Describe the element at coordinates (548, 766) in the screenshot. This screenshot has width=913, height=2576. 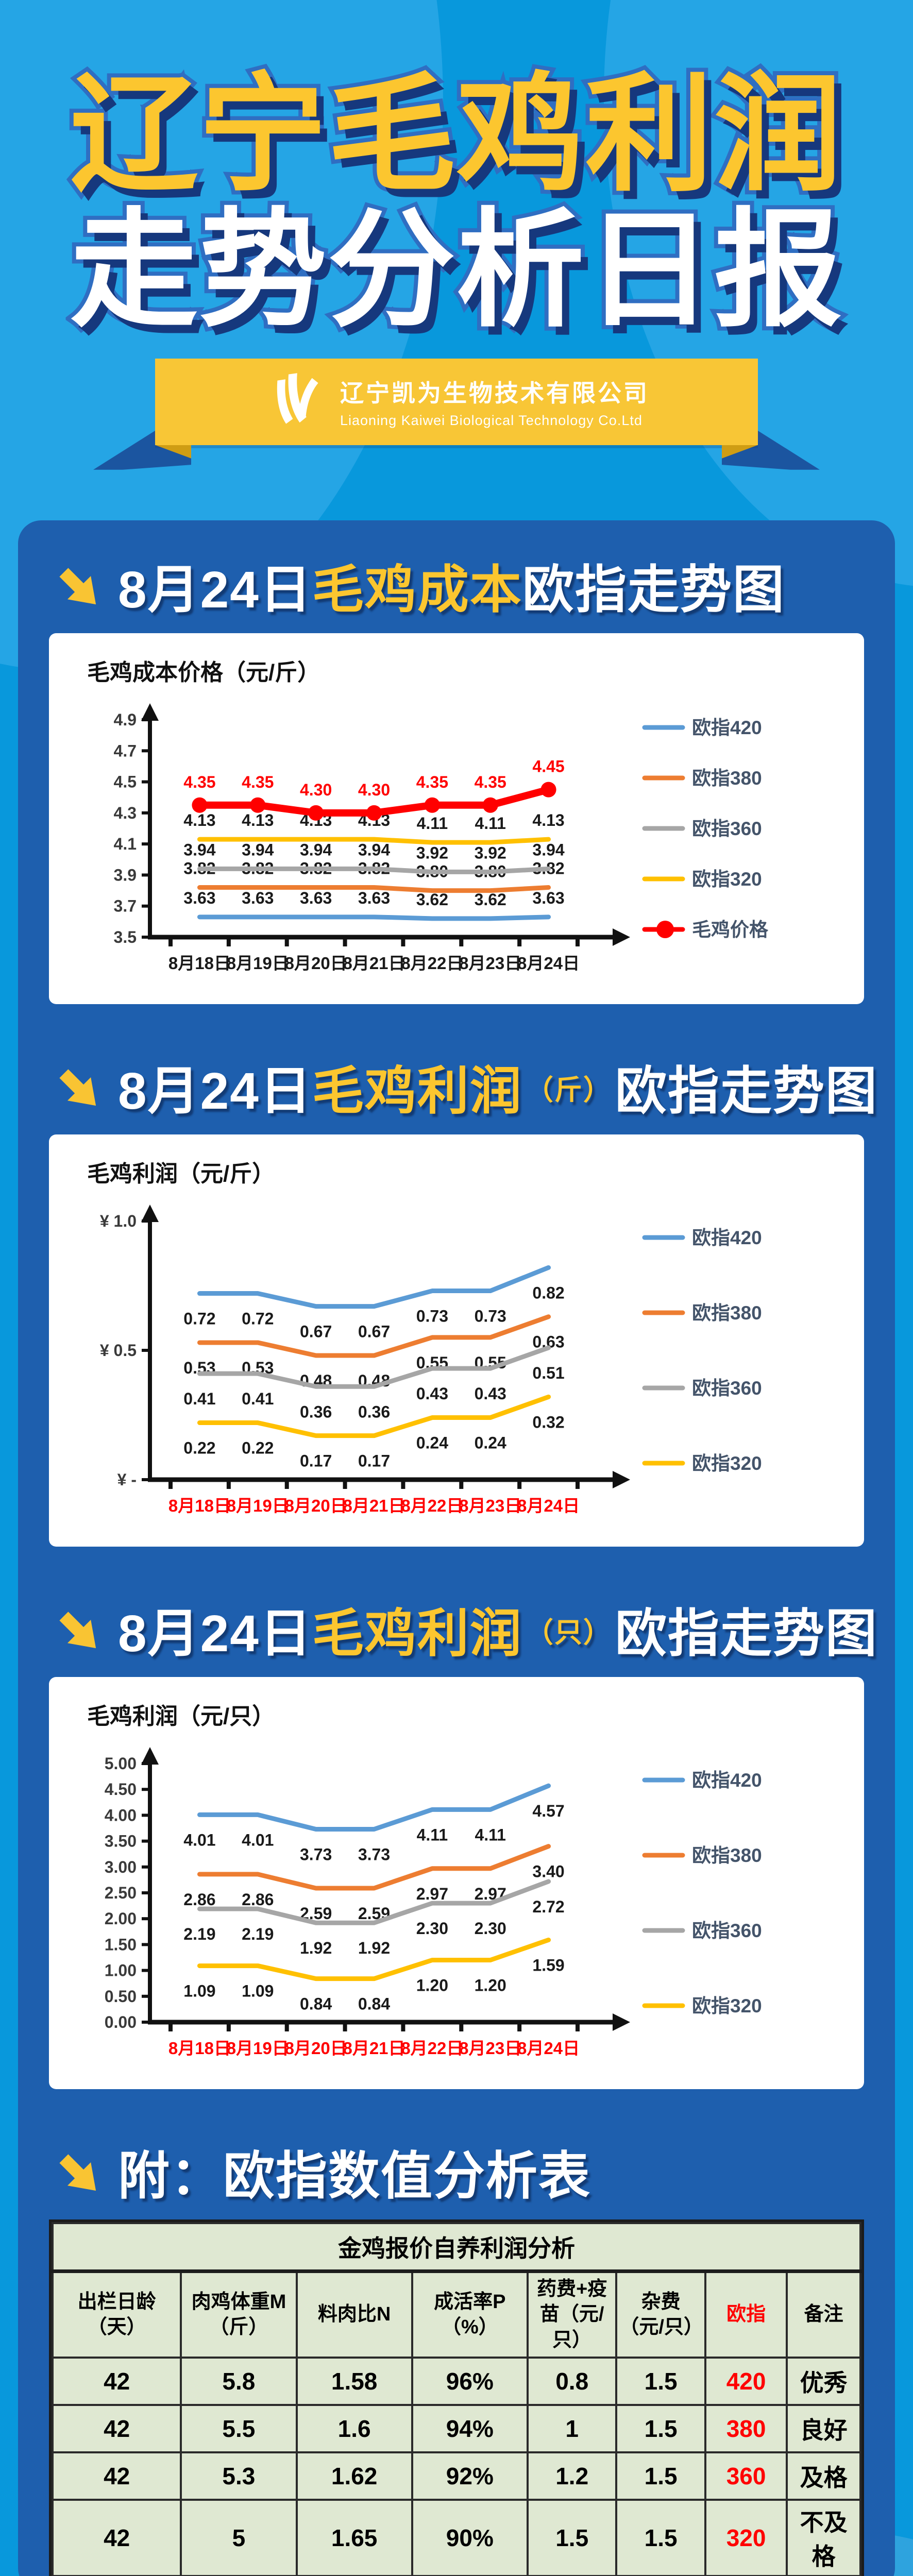
I see `svg-text: 4.45` at that location.